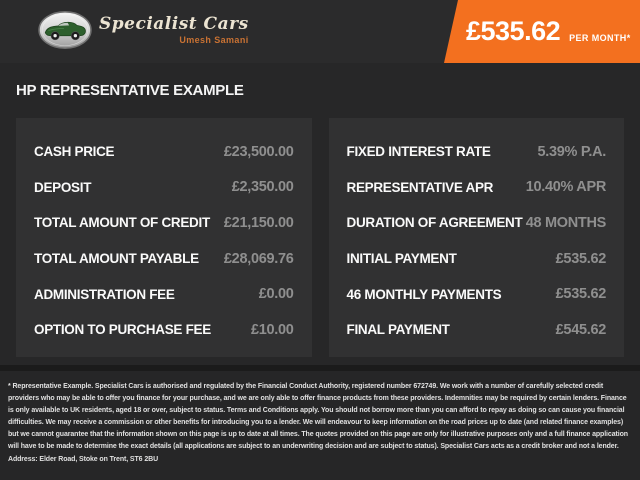  Describe the element at coordinates (566, 187) in the screenshot. I see `row-value: 10.40% APR` at that location.